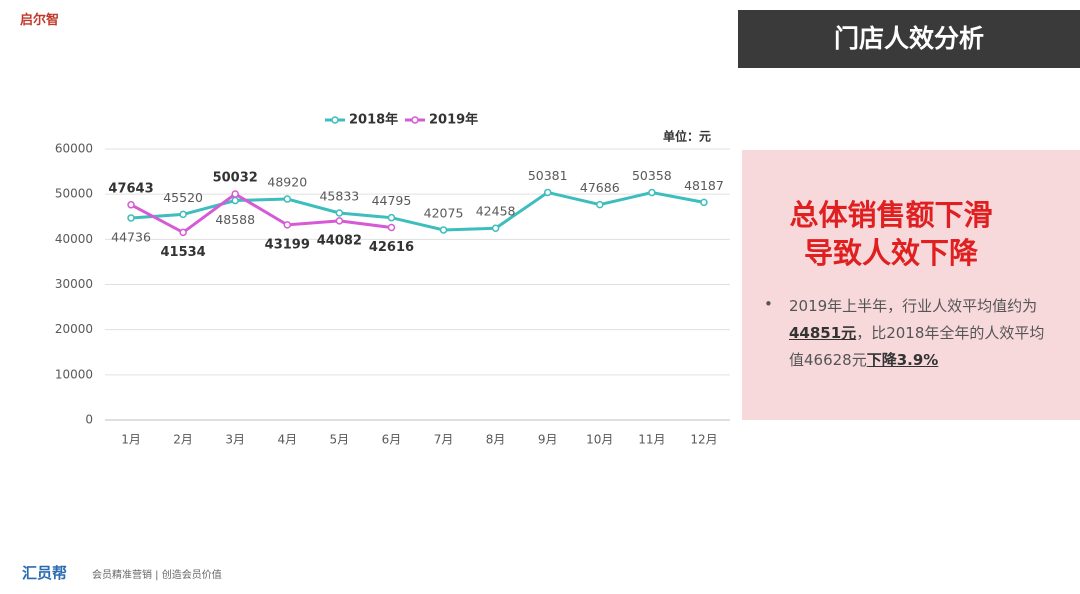 The image size is (1080, 594). What do you see at coordinates (891, 234) in the screenshot?
I see `panel-title: 总体销售额下滑 导致人效下降` at bounding box center [891, 234].